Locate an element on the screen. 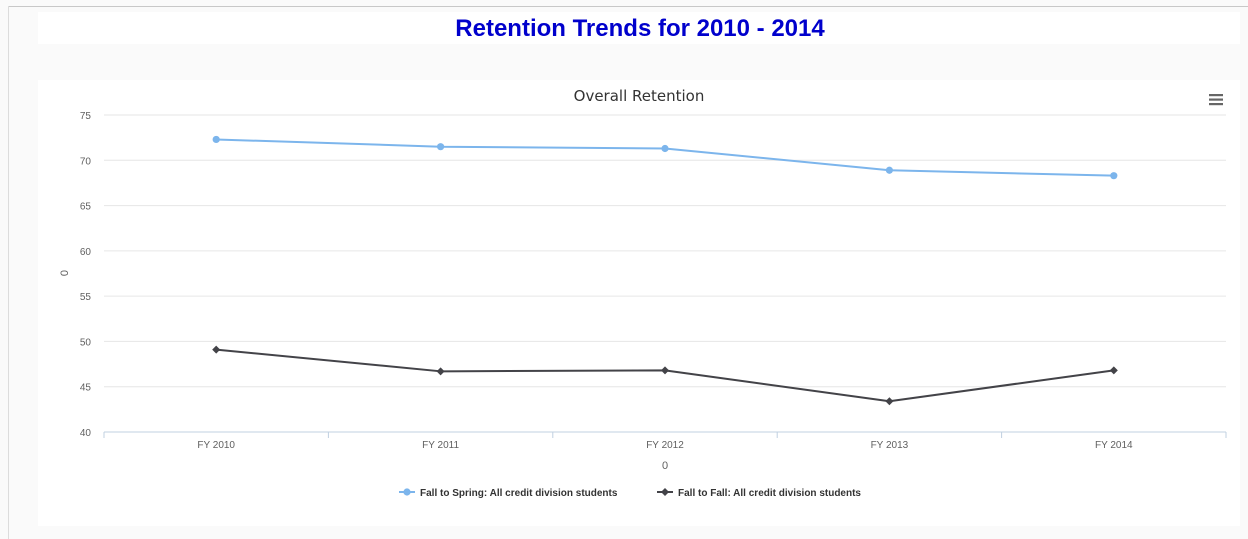  title-band is located at coordinates (639, 28).